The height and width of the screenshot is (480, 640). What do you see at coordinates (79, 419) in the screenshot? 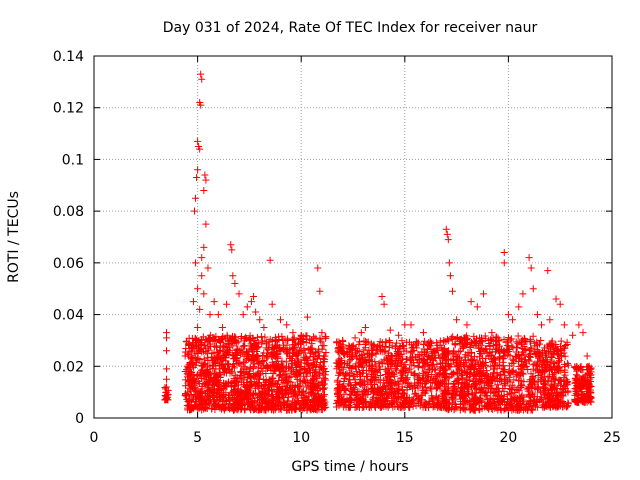
I see `y-tick-label: 0` at bounding box center [79, 419].